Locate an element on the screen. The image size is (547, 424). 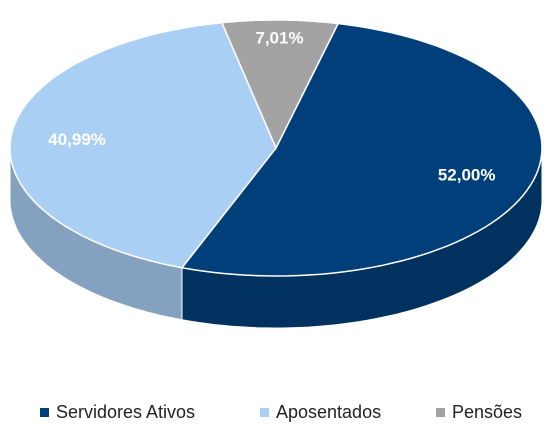
data-label: 7,01% is located at coordinates (279, 38).